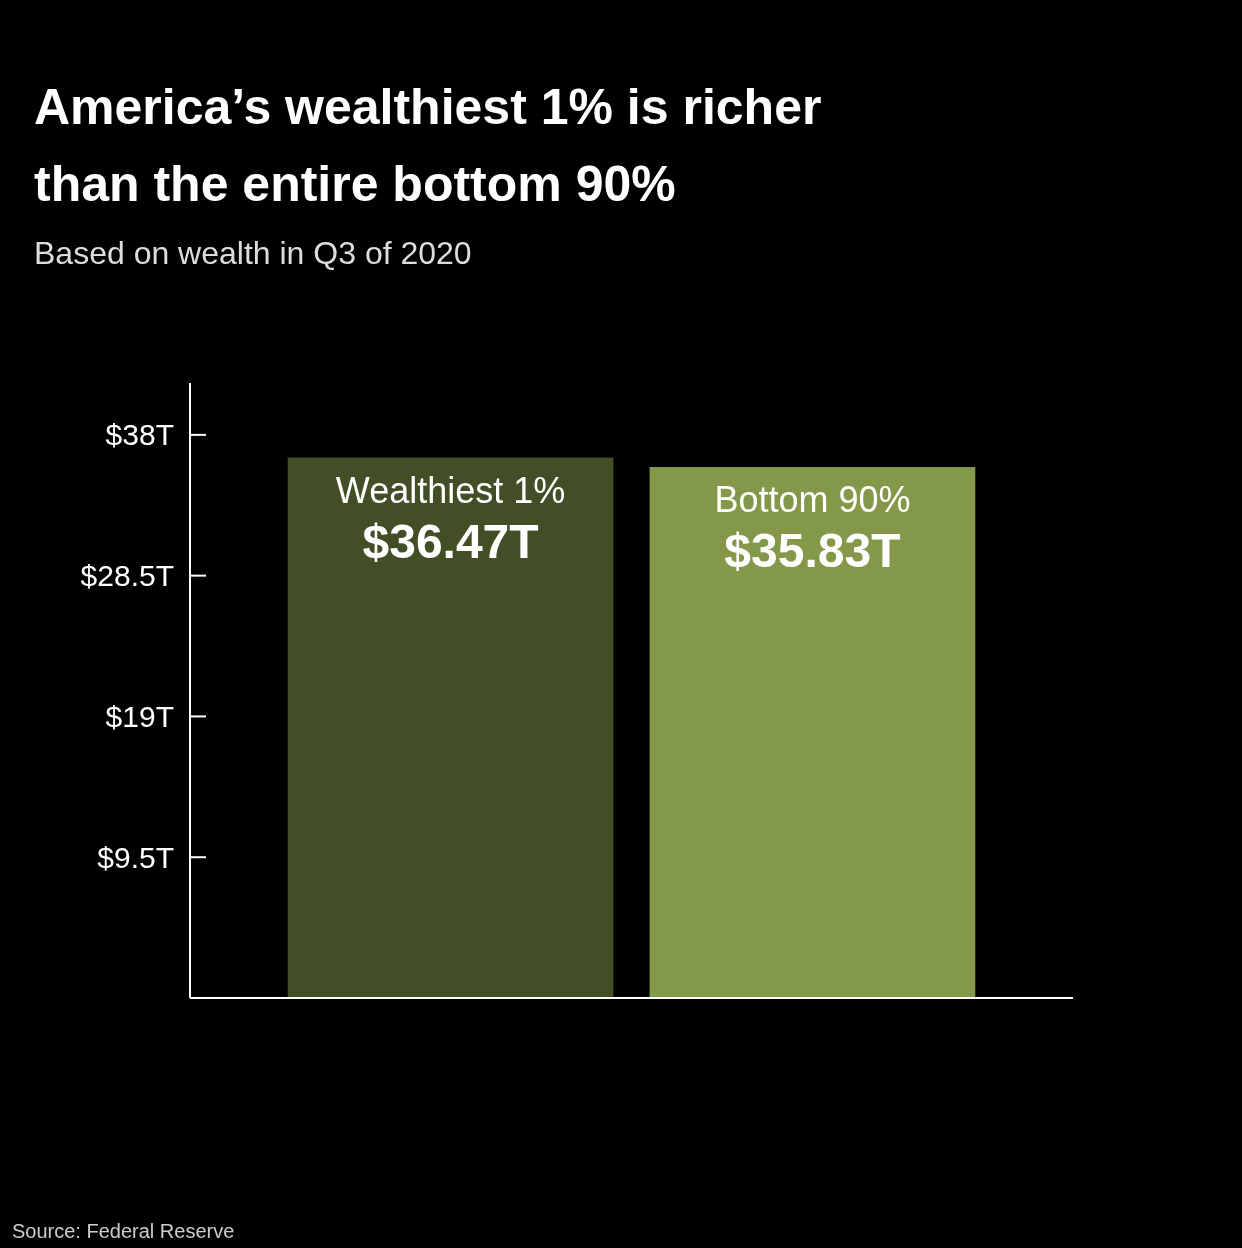 This screenshot has width=1242, height=1248. I want to click on chart-subtitle: Based on wealth in Q3 of 2020, so click(253, 253).